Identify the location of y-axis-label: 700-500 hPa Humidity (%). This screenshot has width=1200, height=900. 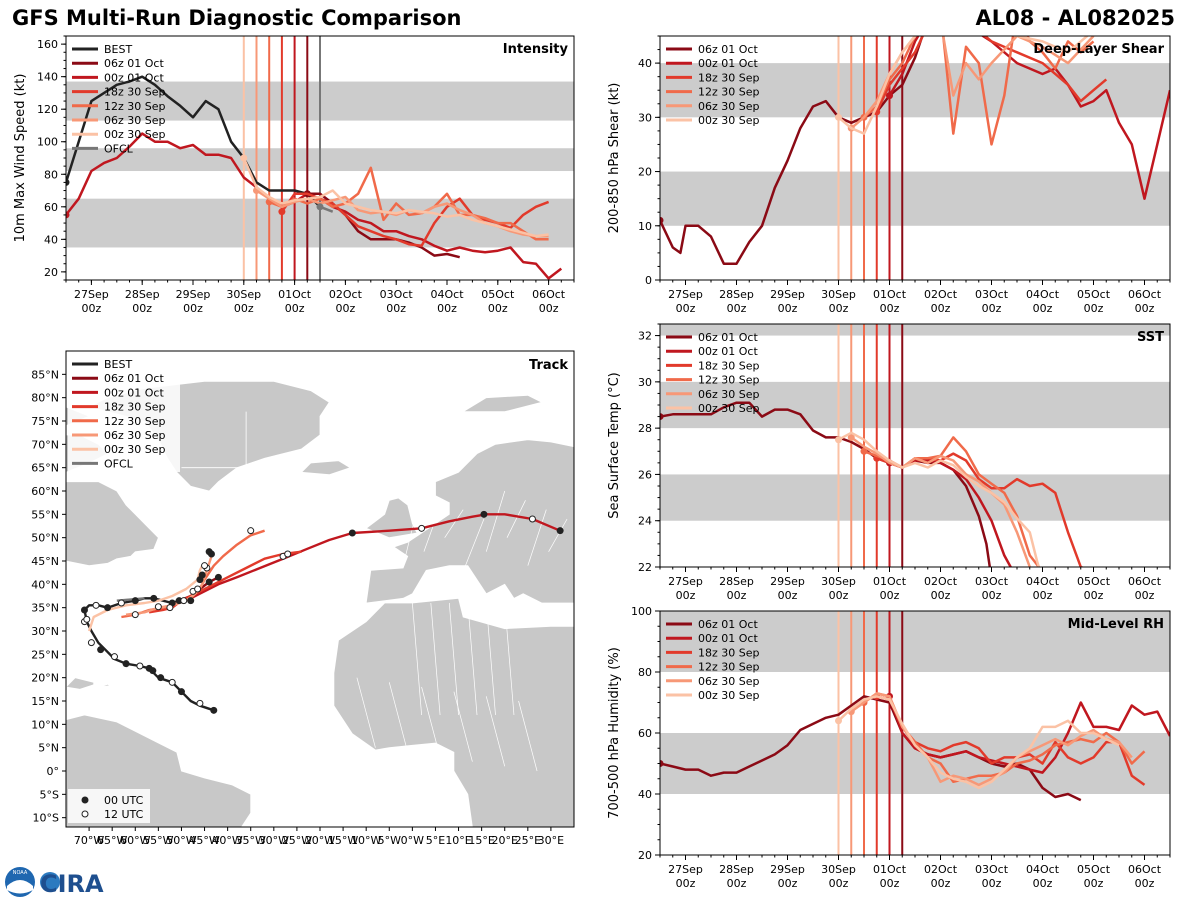
(614, 733).